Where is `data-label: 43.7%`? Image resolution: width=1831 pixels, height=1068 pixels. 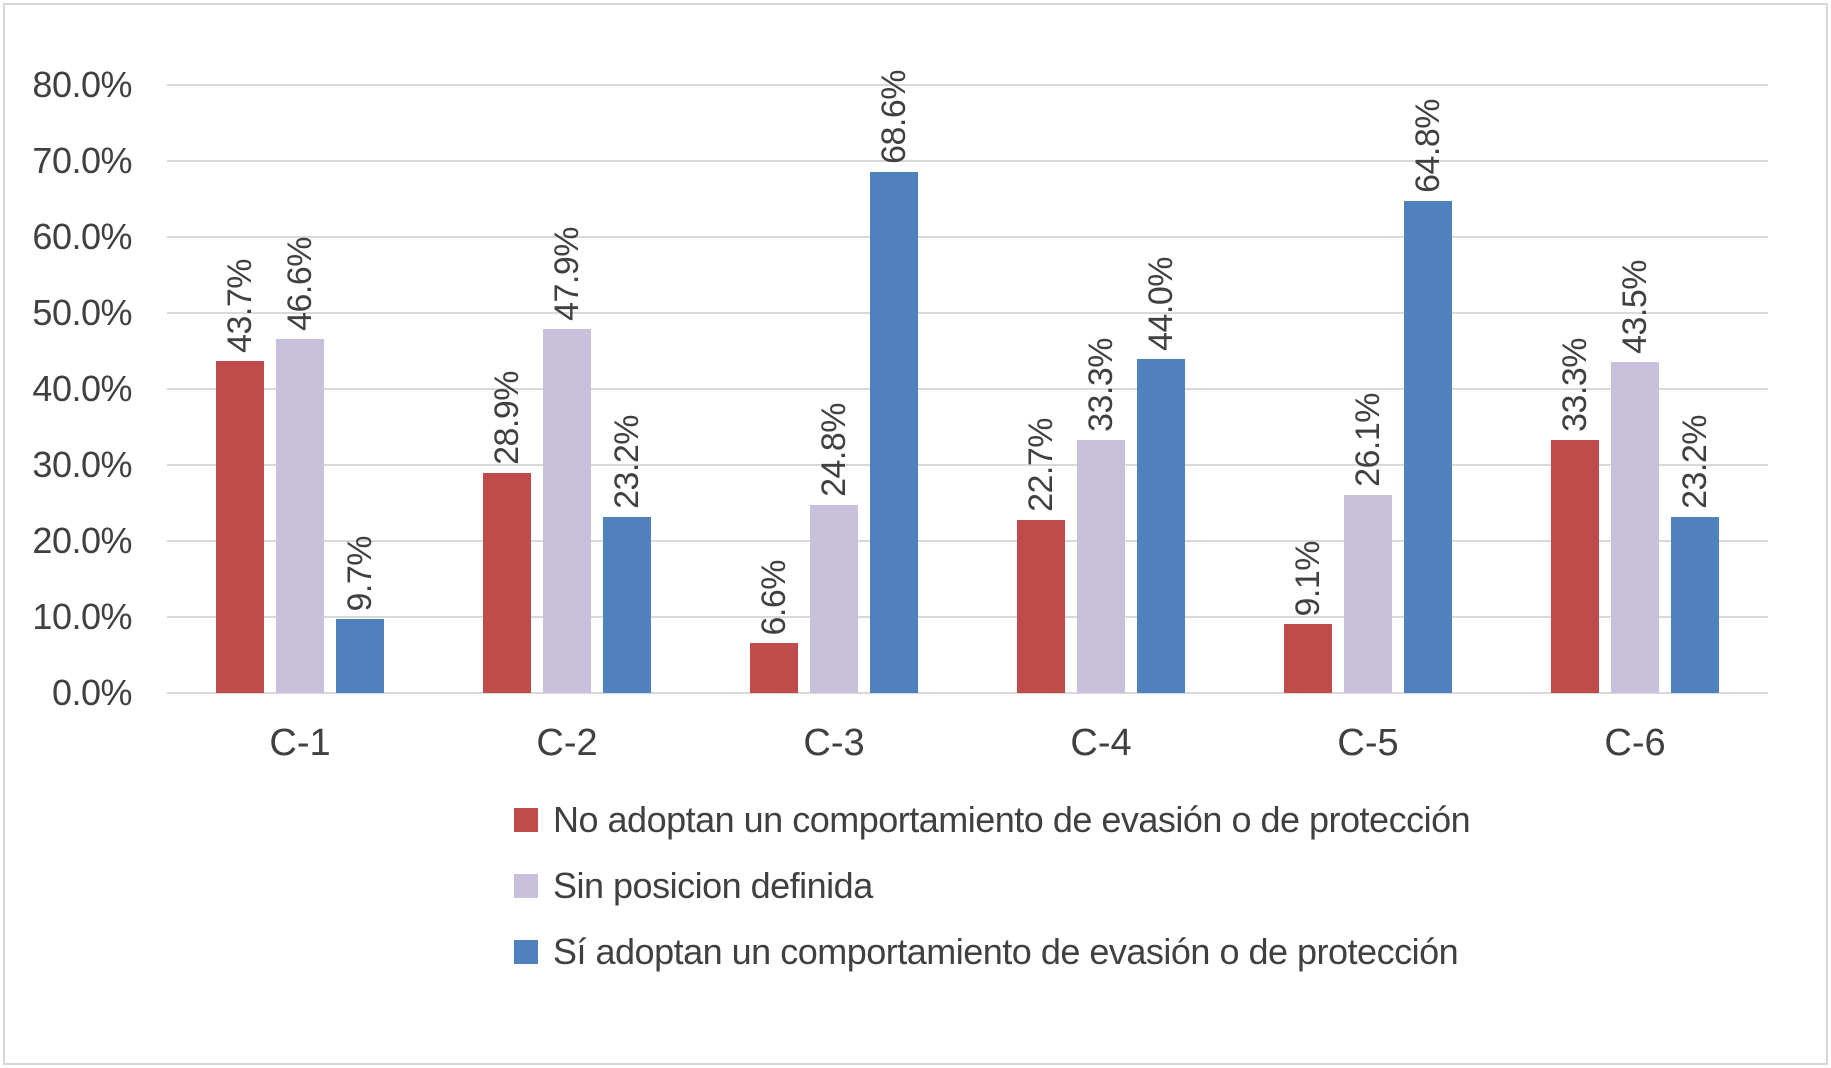 data-label: 43.7% is located at coordinates (240, 306).